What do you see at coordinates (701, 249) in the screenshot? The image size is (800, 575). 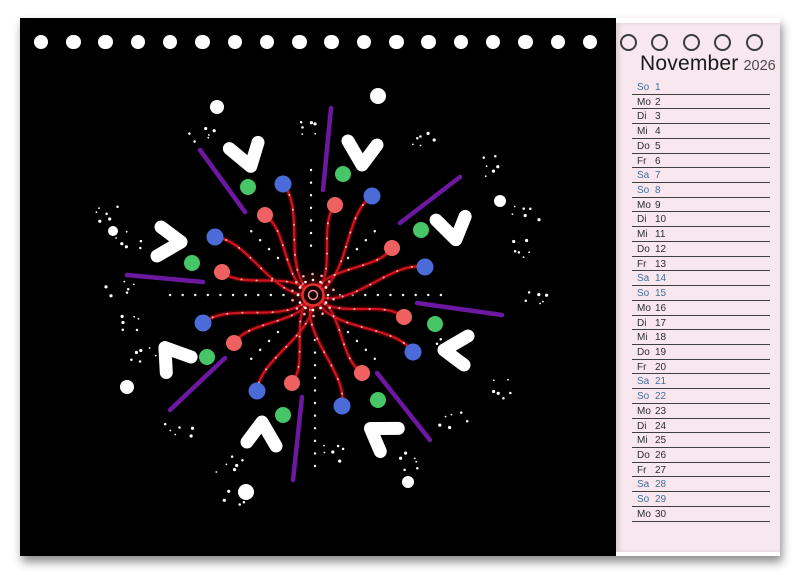 I see `day-row: Do 12` at bounding box center [701, 249].